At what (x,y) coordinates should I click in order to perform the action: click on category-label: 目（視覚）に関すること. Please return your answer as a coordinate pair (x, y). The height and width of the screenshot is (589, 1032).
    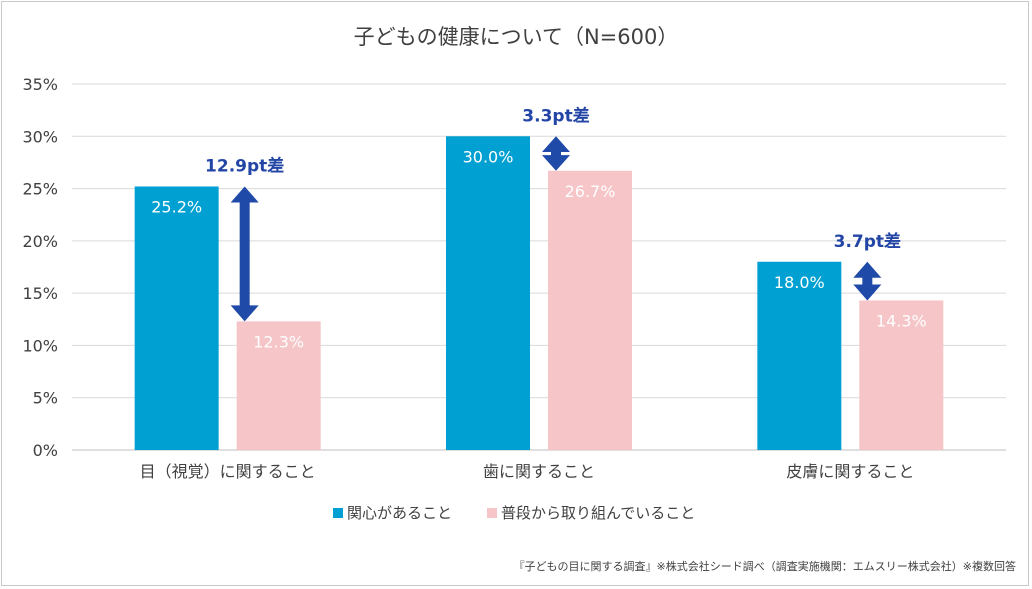
    Looking at the image, I should click on (228, 471).